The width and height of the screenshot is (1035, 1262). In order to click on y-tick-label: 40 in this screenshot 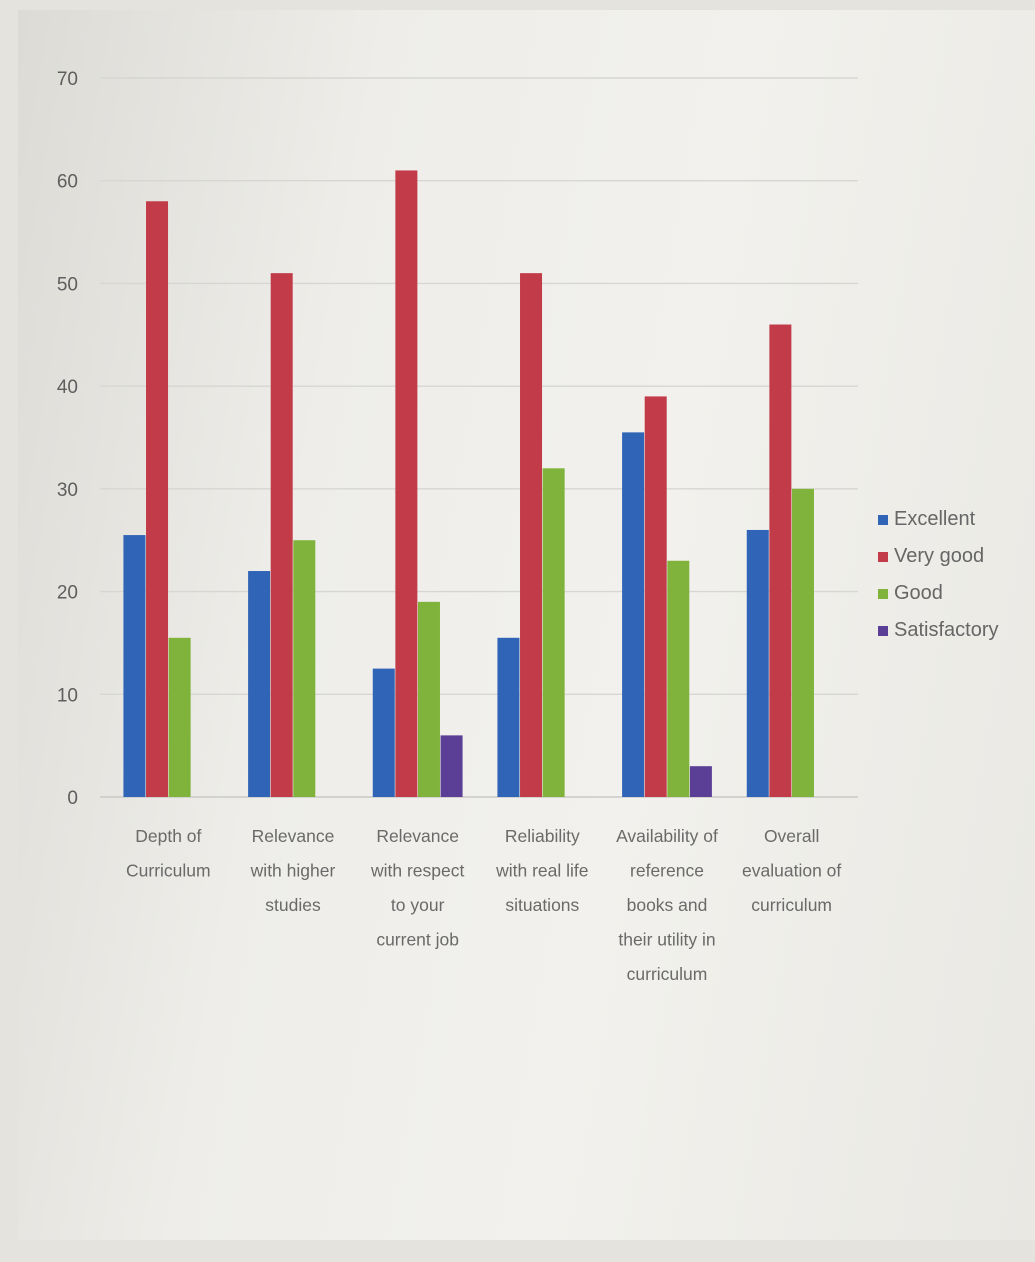, I will do `click(67, 387)`.